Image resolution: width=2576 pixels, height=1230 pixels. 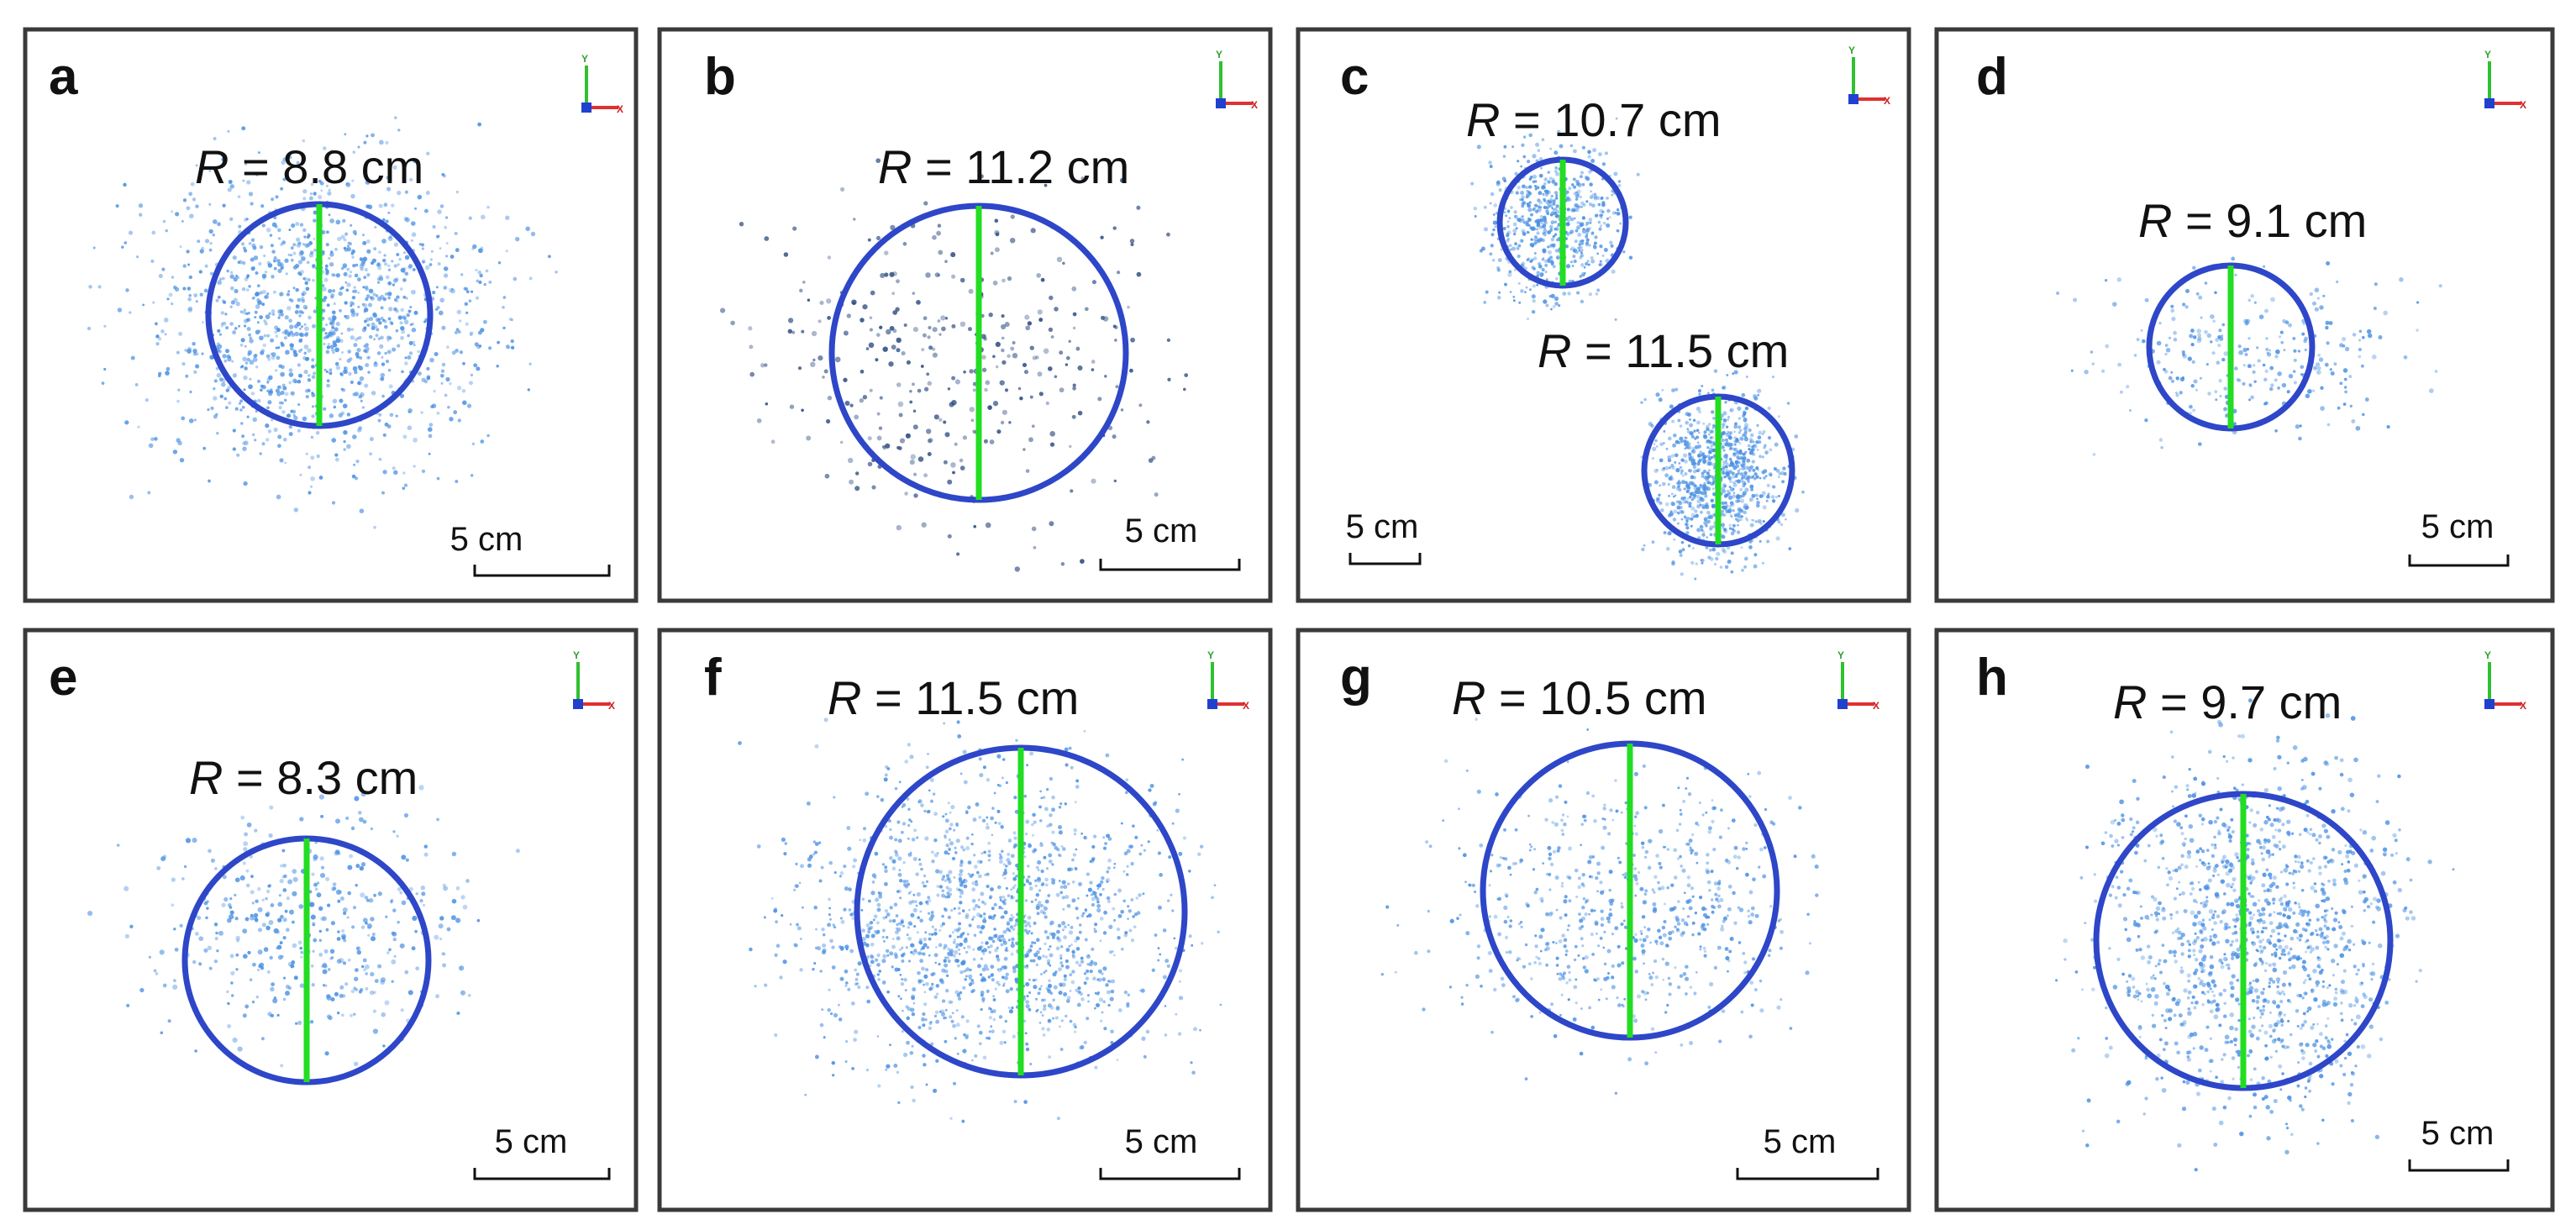 I want to click on scale-bar-label: 5 cm, so click(x=2458, y=526).